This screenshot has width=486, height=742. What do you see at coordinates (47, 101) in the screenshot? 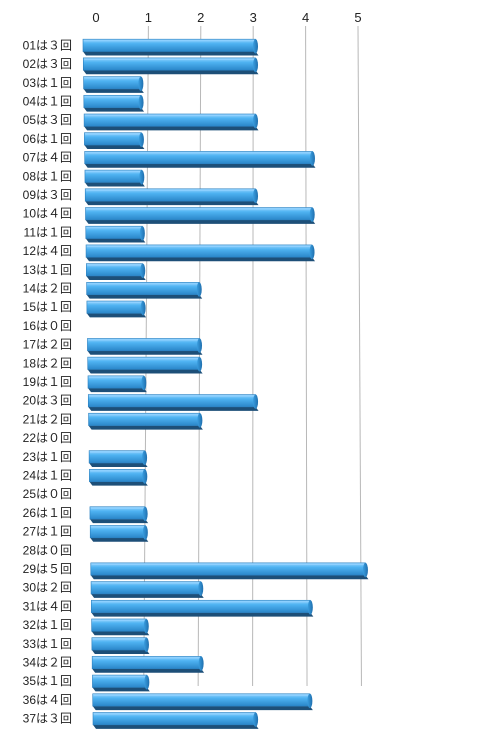
I see `category-label: 04は１回` at bounding box center [47, 101].